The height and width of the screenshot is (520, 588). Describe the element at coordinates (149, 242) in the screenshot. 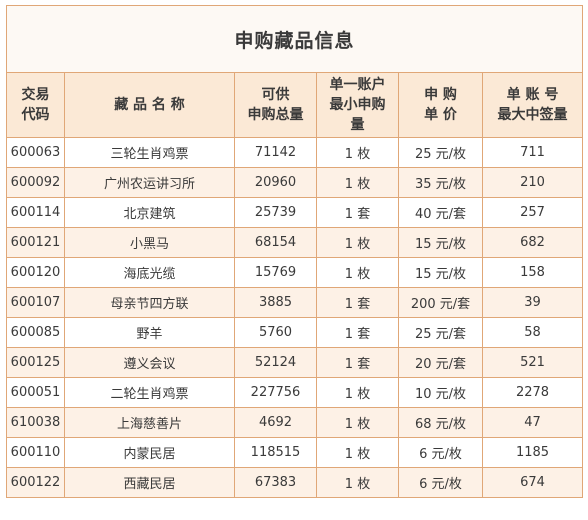

I see `cell-name: 小黑马` at that location.